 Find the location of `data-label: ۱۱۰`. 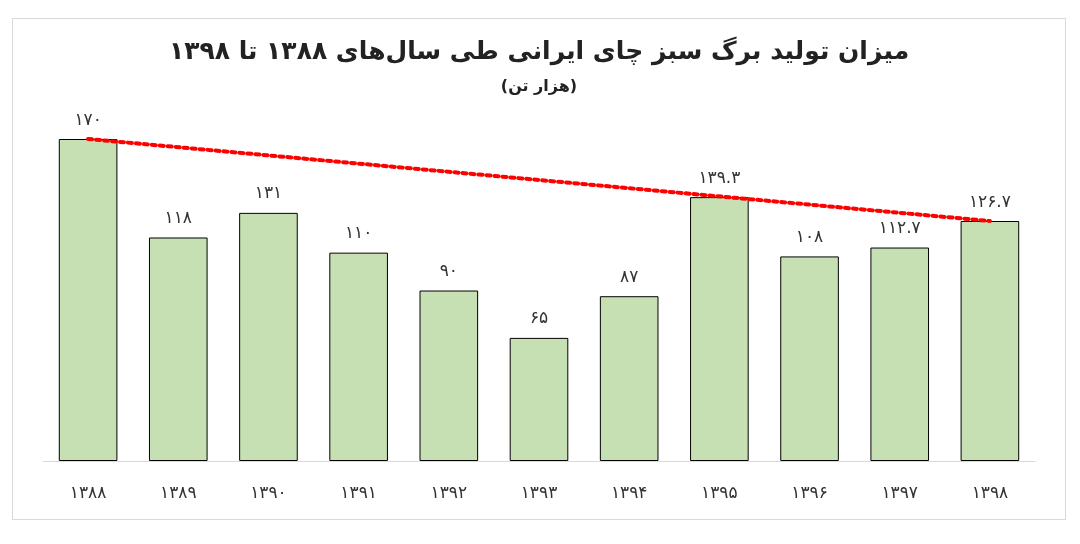

data-label: ۱۱۰ is located at coordinates (358, 232).